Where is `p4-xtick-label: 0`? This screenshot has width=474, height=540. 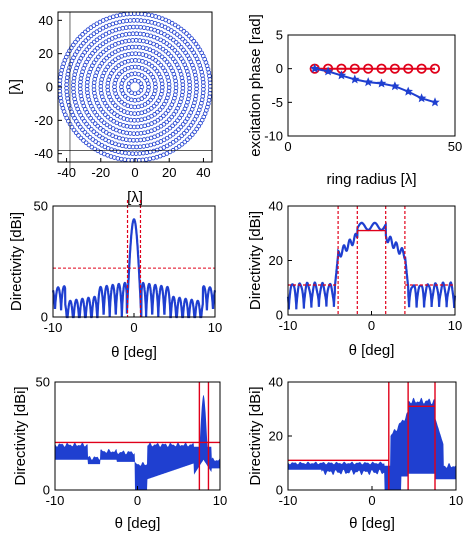
p4-xtick-label: 0 is located at coordinates (371, 325).